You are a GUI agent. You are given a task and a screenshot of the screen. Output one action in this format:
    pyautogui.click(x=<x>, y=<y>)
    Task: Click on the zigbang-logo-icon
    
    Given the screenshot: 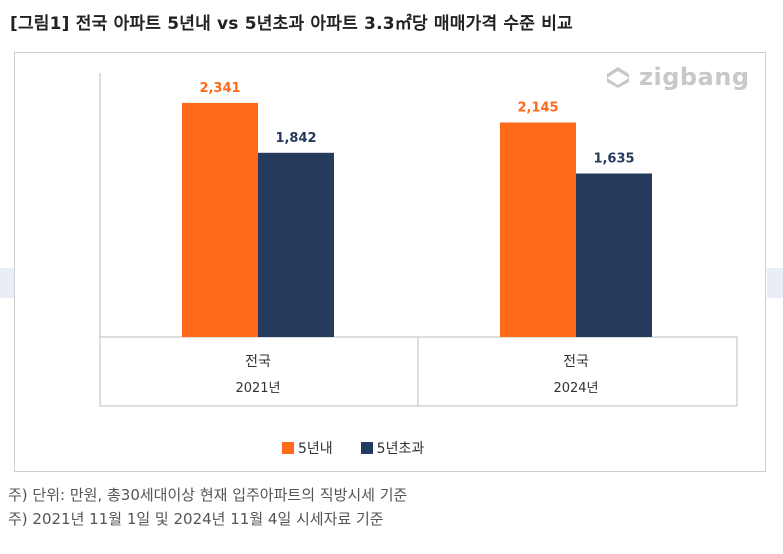 What is the action you would take?
    pyautogui.click(x=618, y=77)
    